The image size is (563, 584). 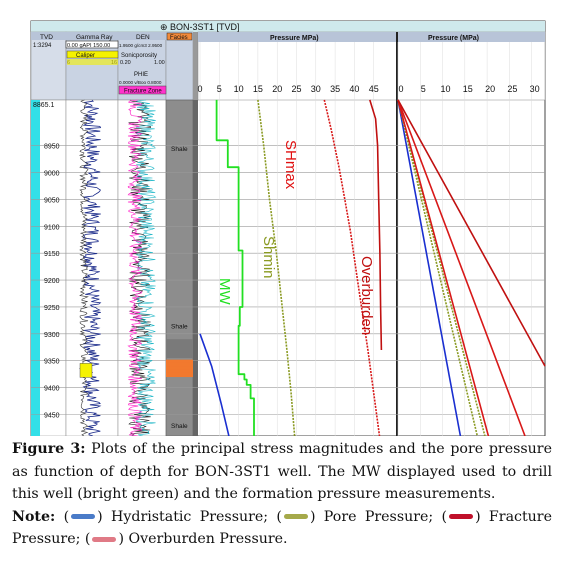 I want to click on caliper-curve, so click(x=83, y=268).